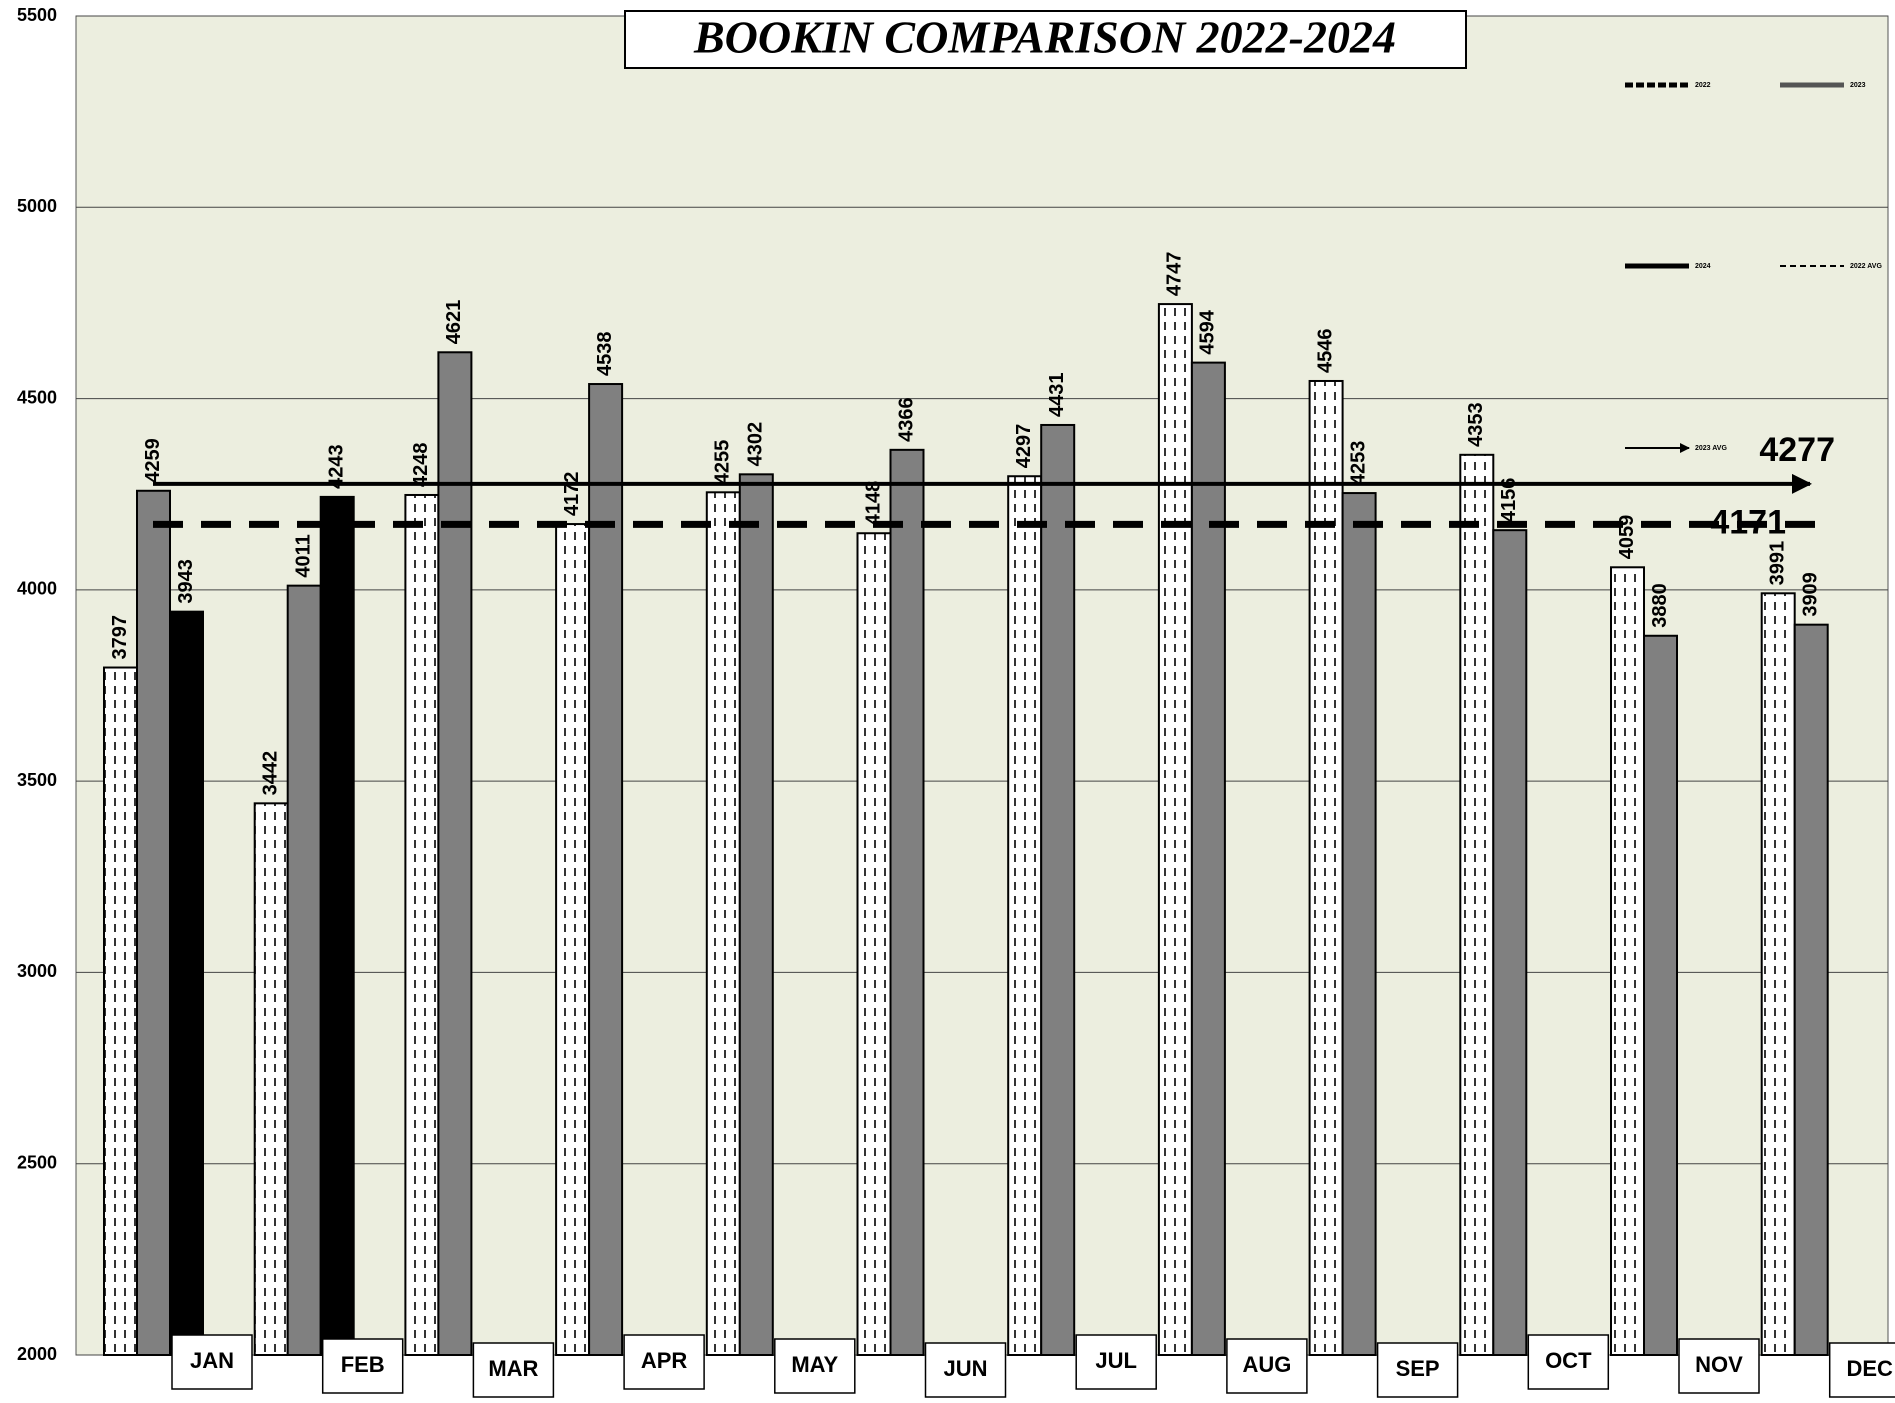  What do you see at coordinates (37, 971) in the screenshot?
I see `y-tick-label: 3000` at bounding box center [37, 971].